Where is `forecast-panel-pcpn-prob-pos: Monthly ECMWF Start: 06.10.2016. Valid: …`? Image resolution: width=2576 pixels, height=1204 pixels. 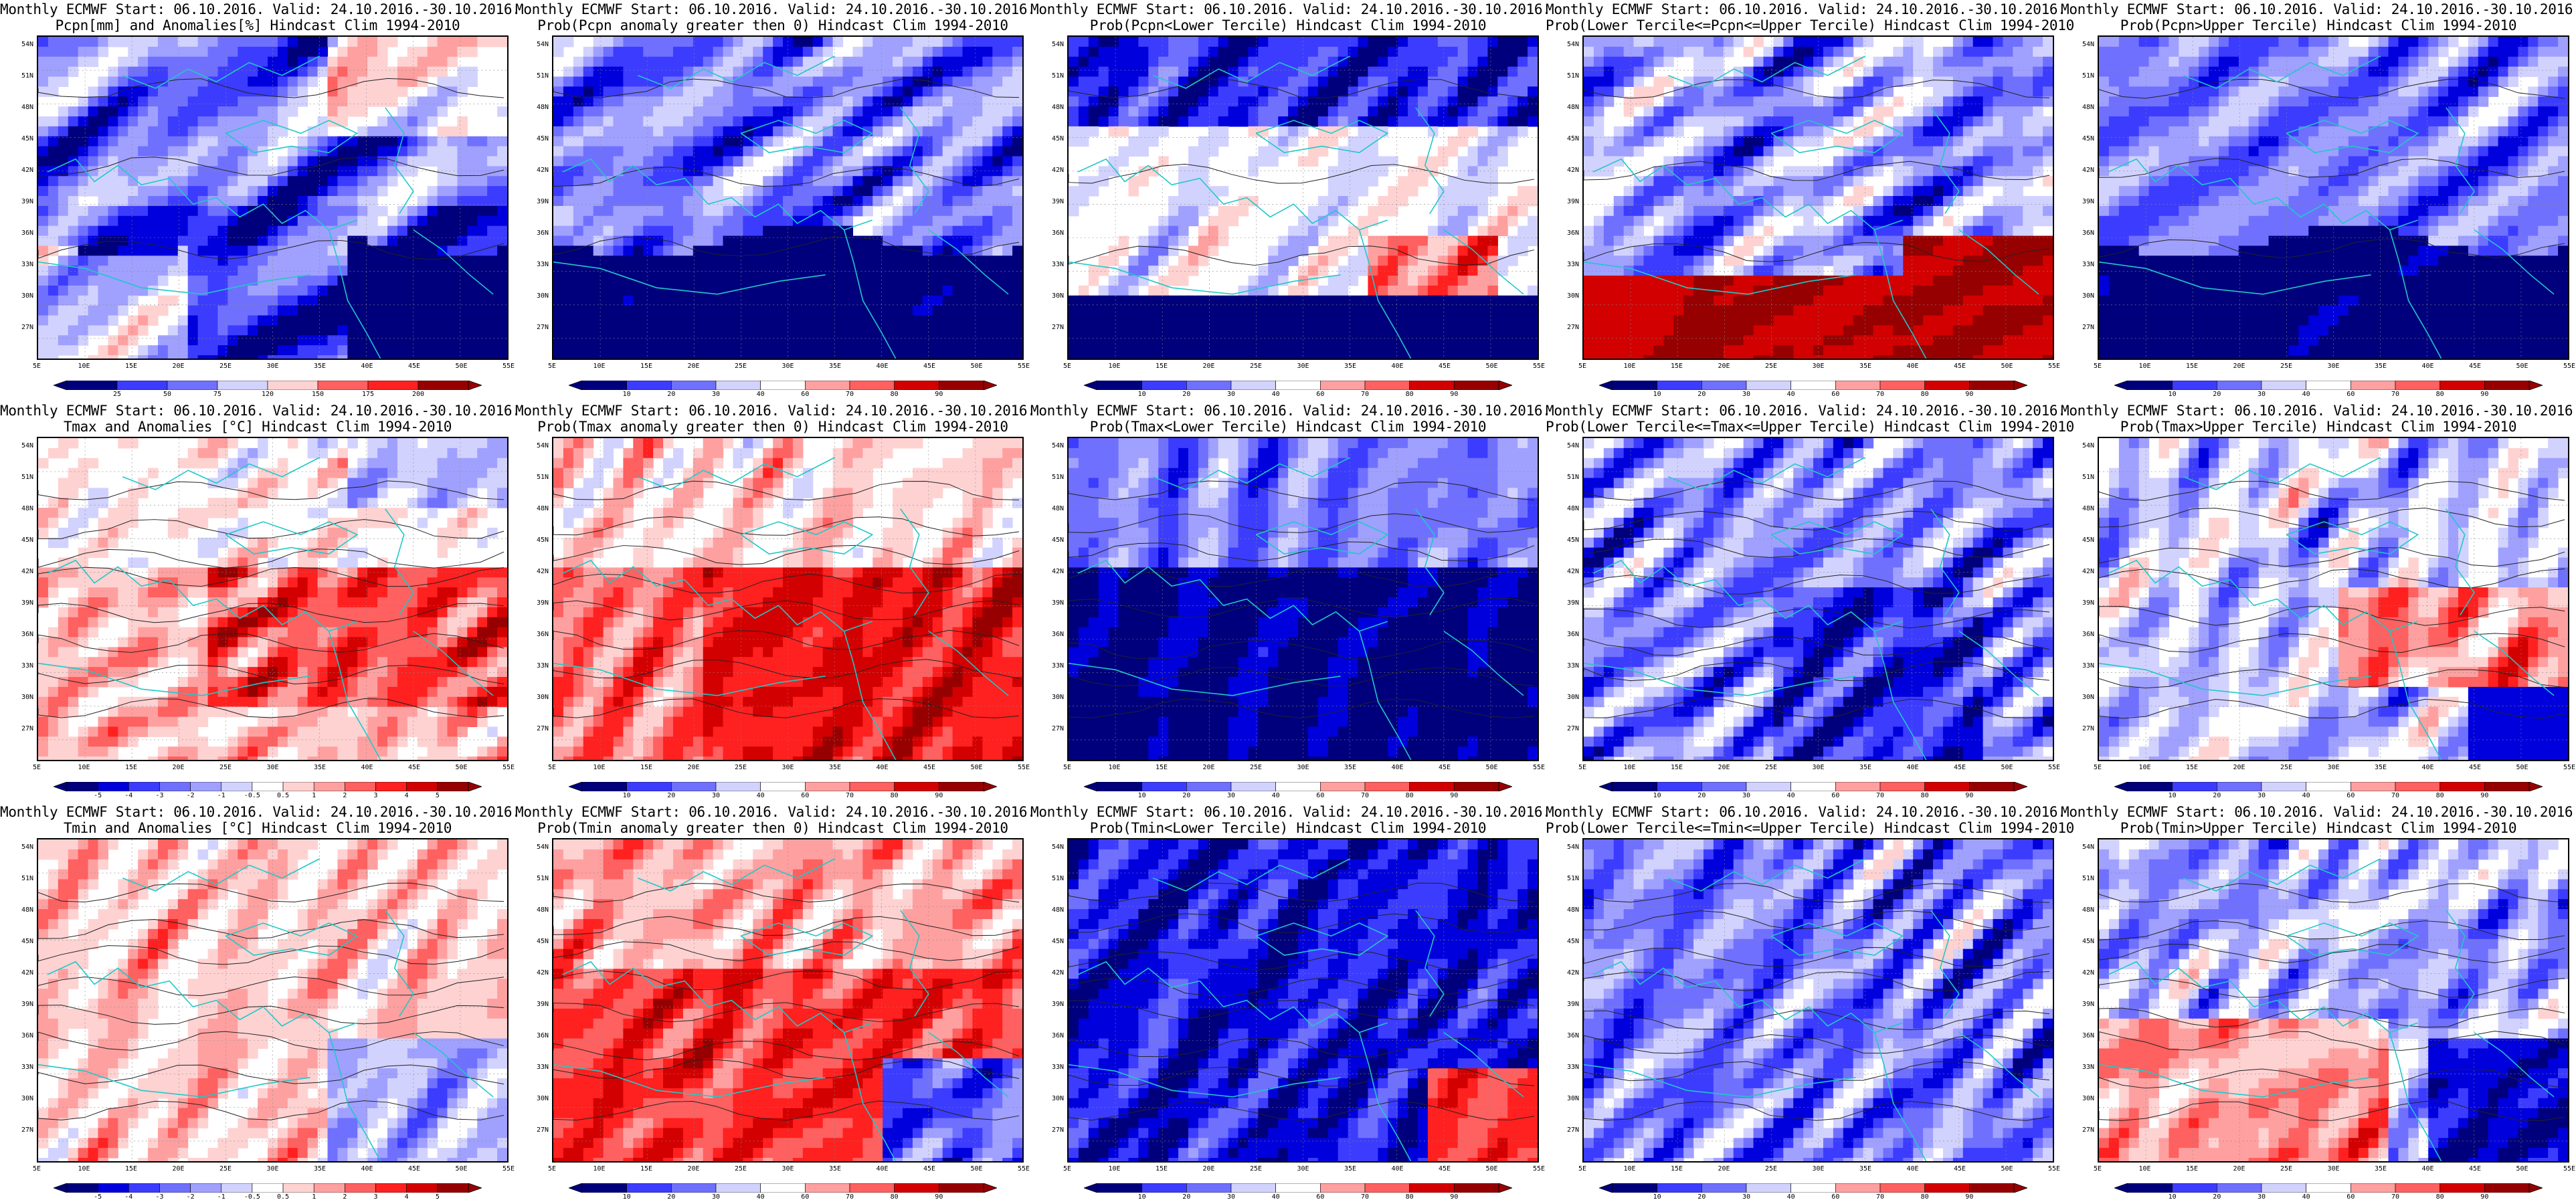 forecast-panel-pcpn-prob-pos: Monthly ECMWF Start: 06.10.2016. Valid: … is located at coordinates (775, 200).